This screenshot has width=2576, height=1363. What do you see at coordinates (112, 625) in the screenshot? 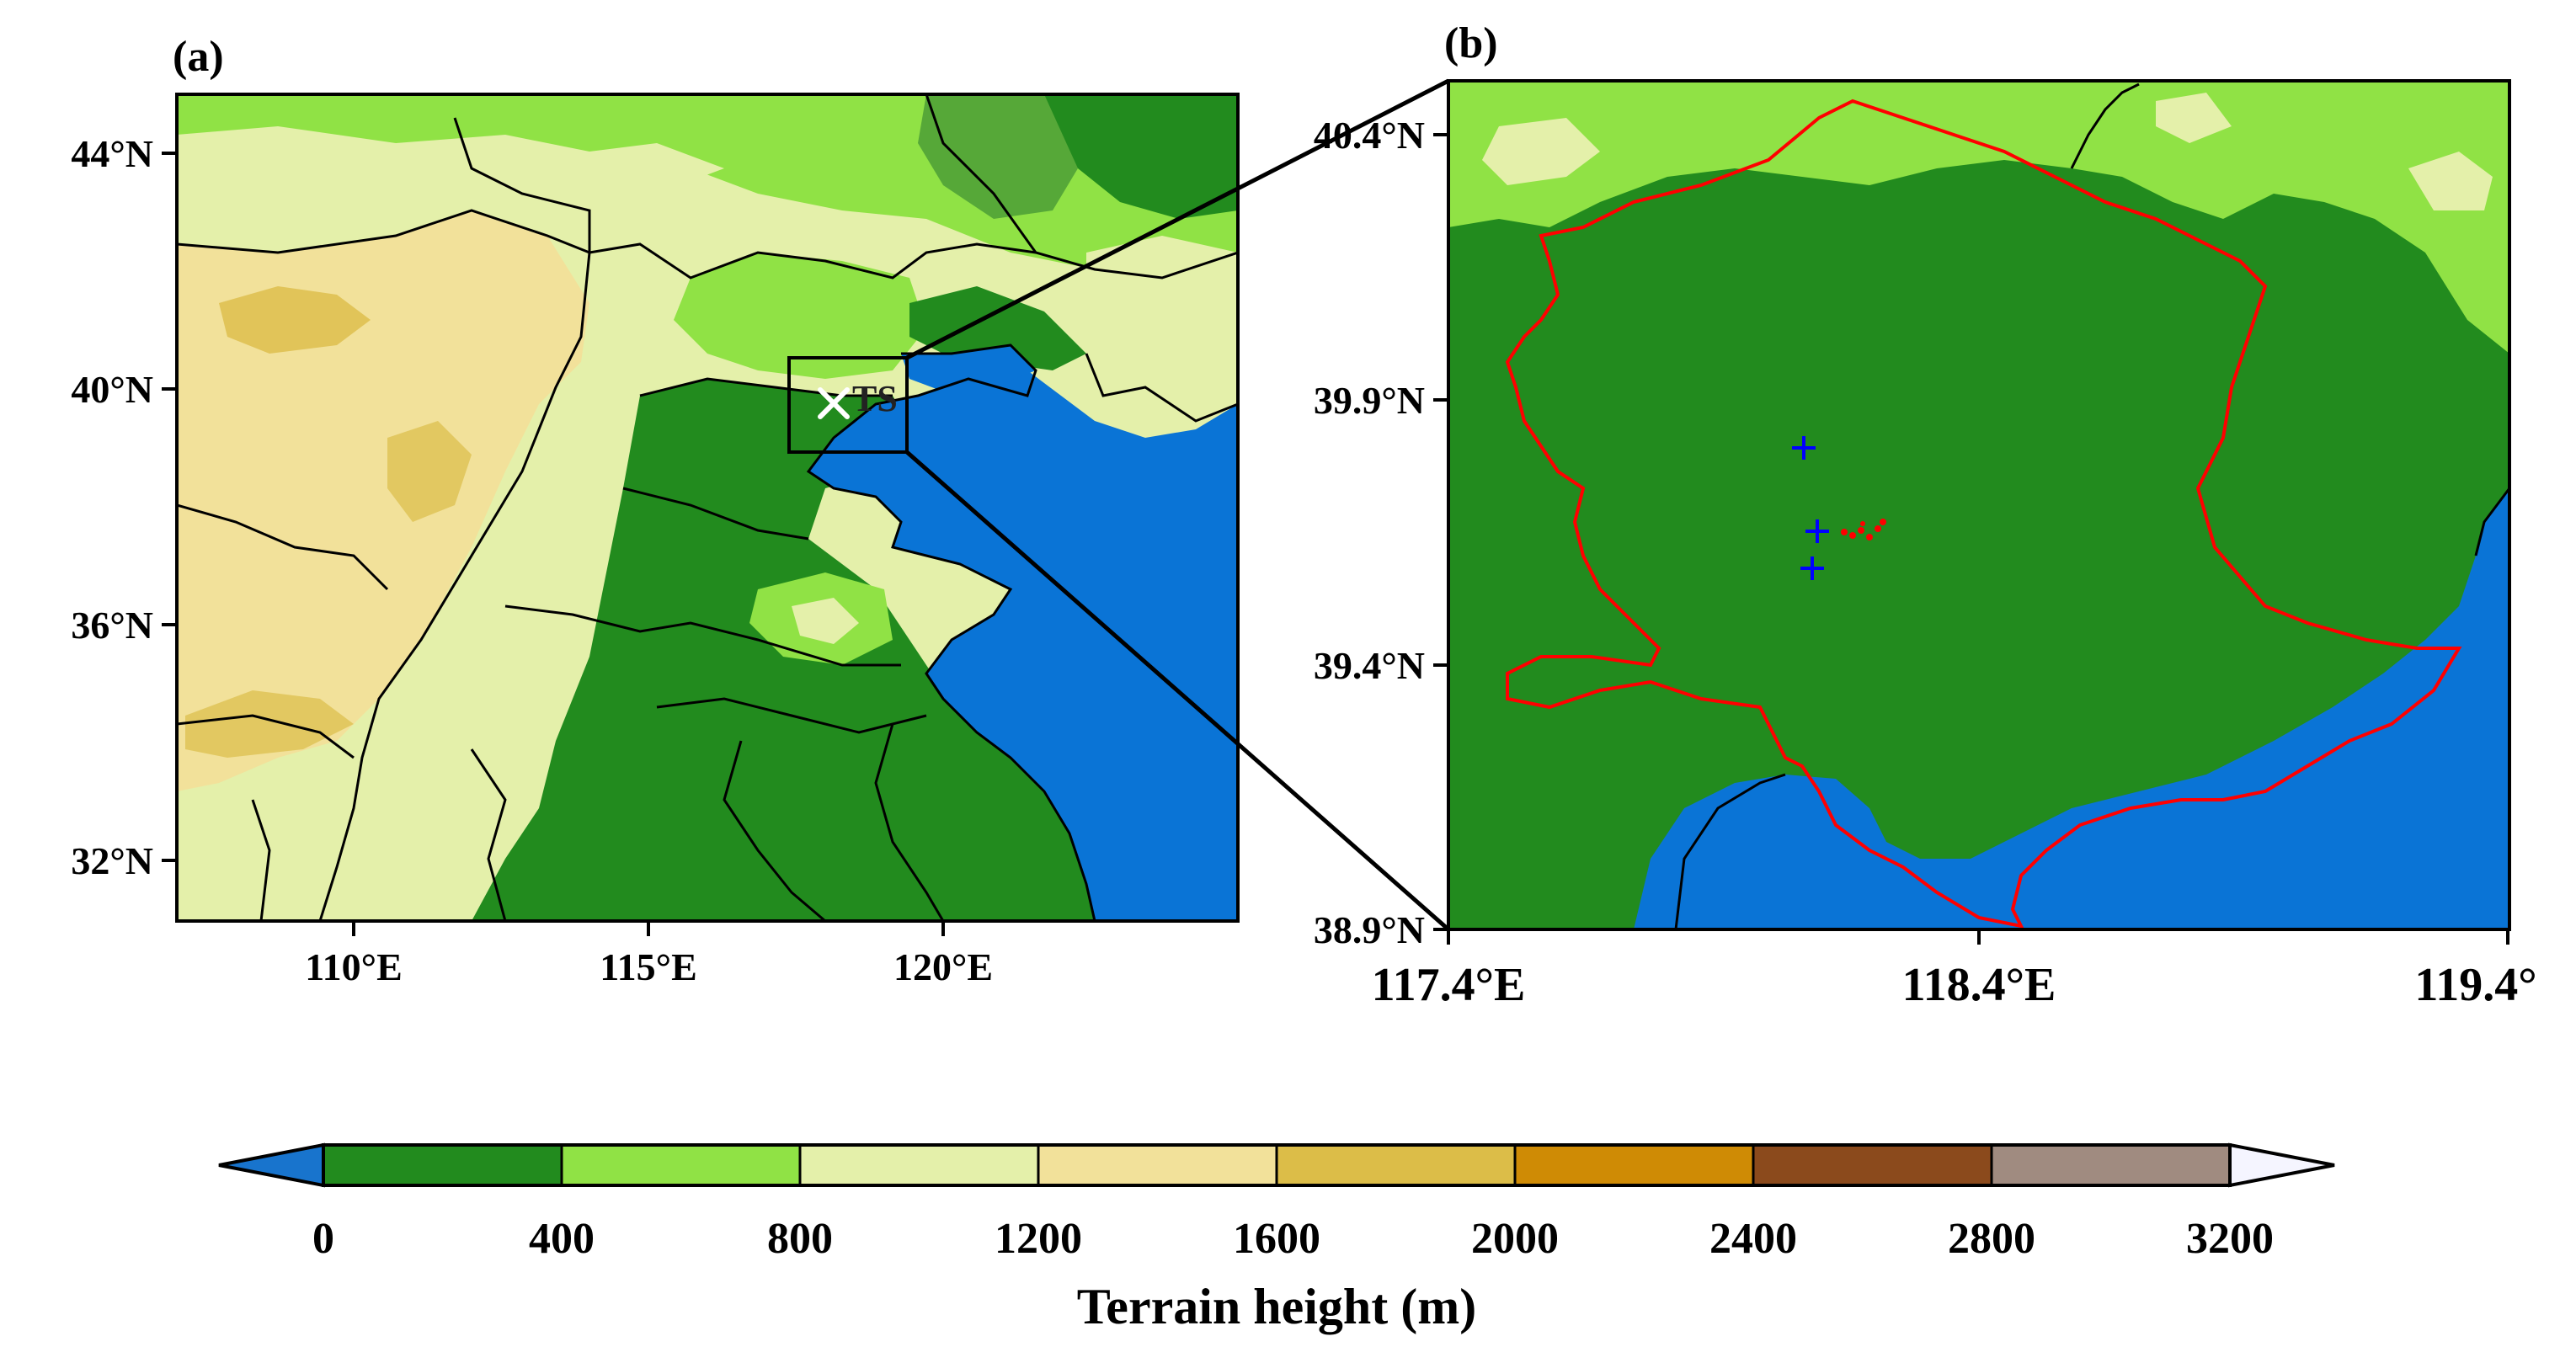
I see `panel-a-lat-tick-label: 36°N` at bounding box center [112, 625].